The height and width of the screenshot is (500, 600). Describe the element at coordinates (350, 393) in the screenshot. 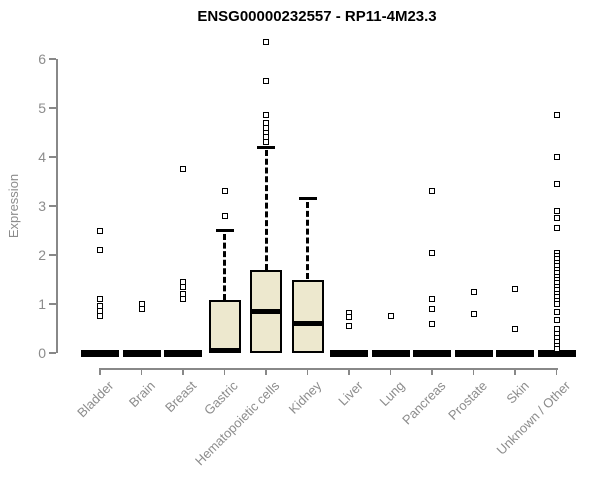

I see `x-tick-label: Liver` at that location.